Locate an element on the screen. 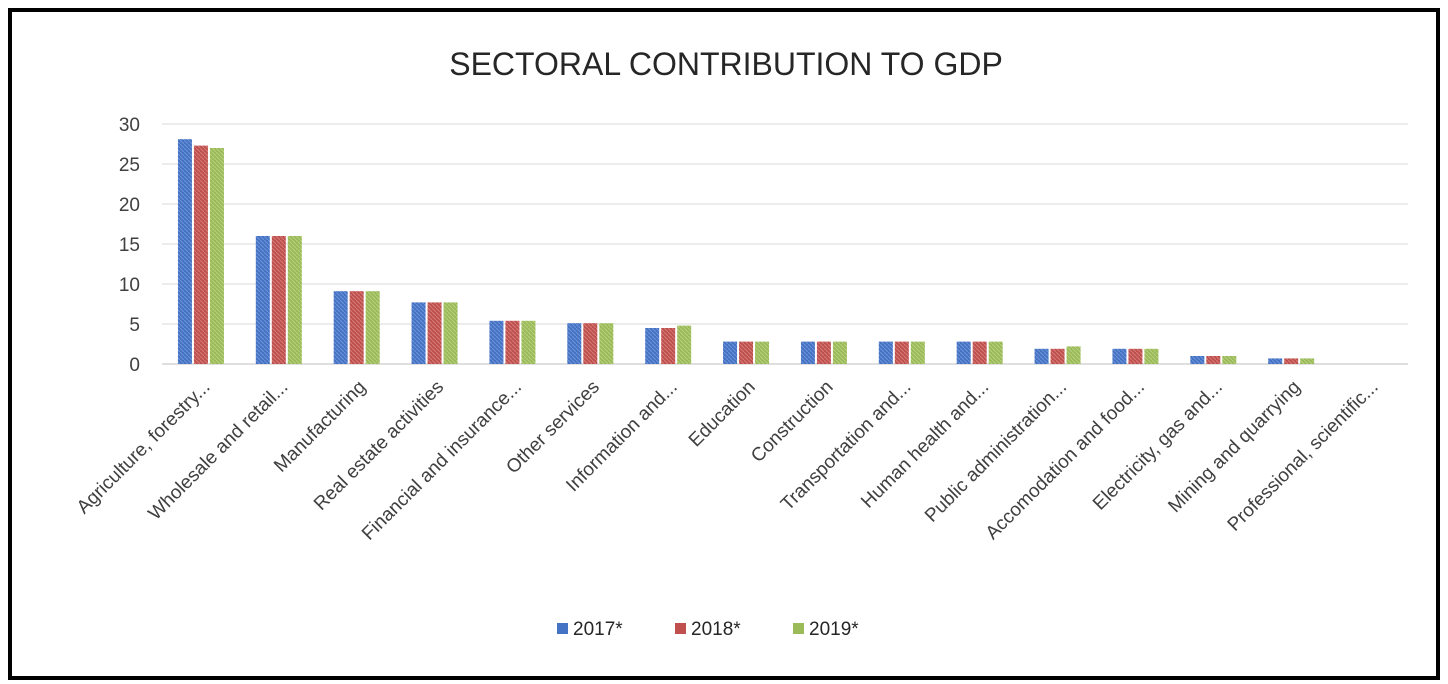 The height and width of the screenshot is (684, 1448). y-tick-label: 0 is located at coordinates (134, 365).